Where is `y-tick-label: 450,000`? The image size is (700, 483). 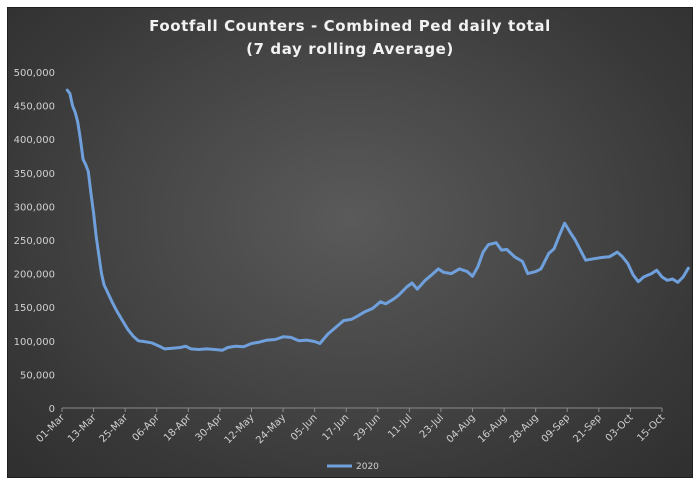 y-tick-label: 450,000 is located at coordinates (34, 107).